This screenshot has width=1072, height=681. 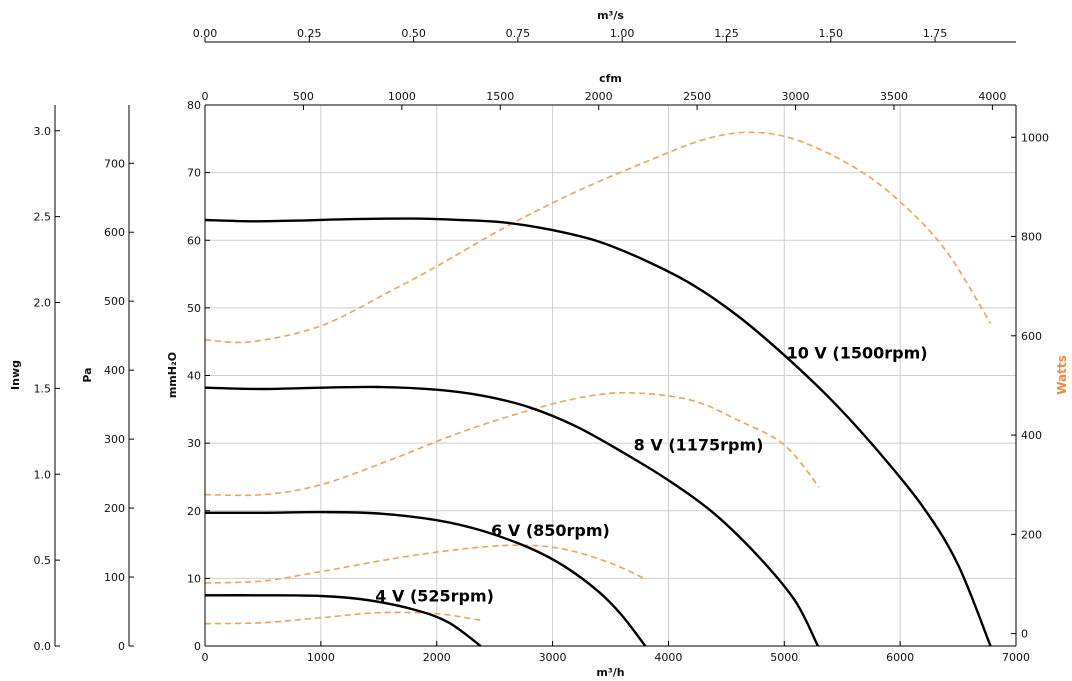 I want to click on x-tick-label-m3s: 1.50, so click(x=831, y=33).